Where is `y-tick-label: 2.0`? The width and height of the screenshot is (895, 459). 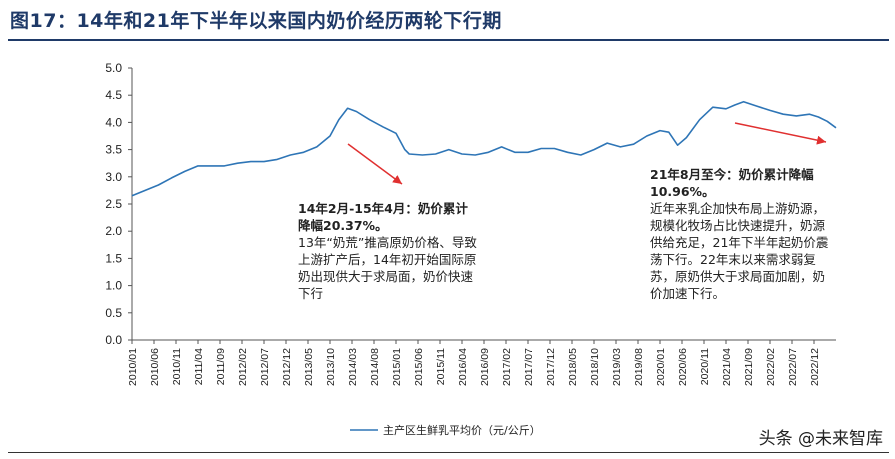
y-tick-label: 2.0 is located at coordinates (113, 231).